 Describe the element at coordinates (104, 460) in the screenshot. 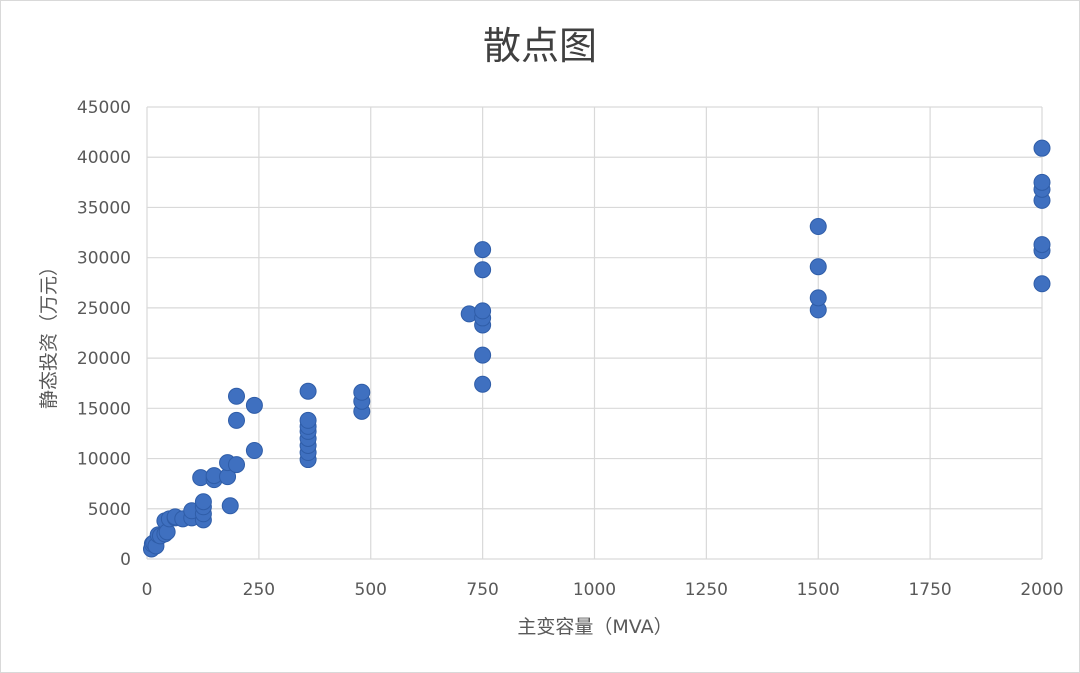

I see `y-tick-label: 10000` at that location.